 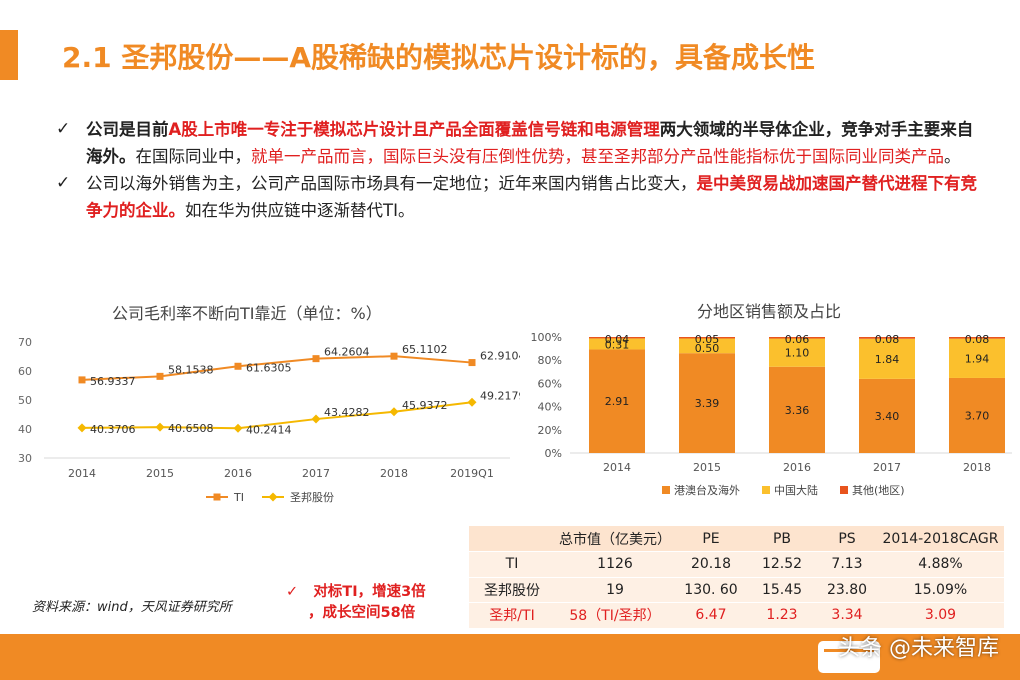 What do you see at coordinates (796, 490) in the screenshot?
I see `legend-label: 中国大陆` at bounding box center [796, 490].